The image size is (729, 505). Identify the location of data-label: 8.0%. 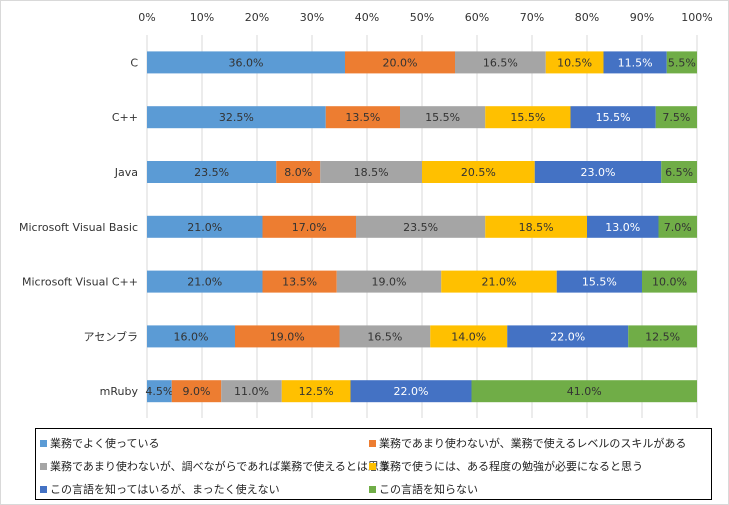
(298, 172).